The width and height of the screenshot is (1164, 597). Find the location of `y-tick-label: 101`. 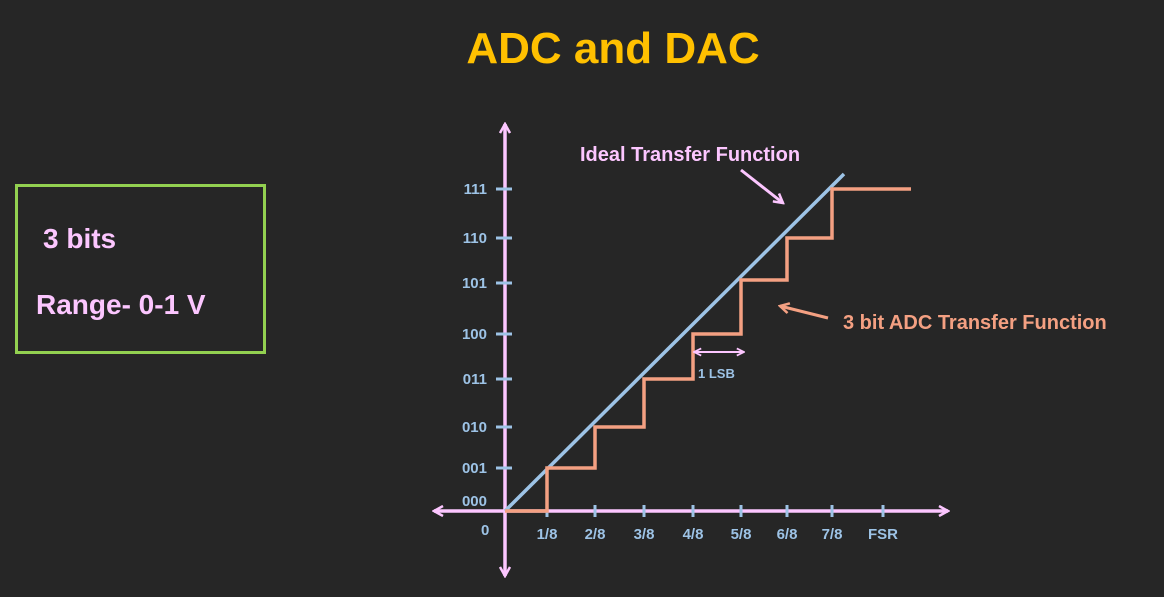

y-tick-label: 101 is located at coordinates (474, 283).